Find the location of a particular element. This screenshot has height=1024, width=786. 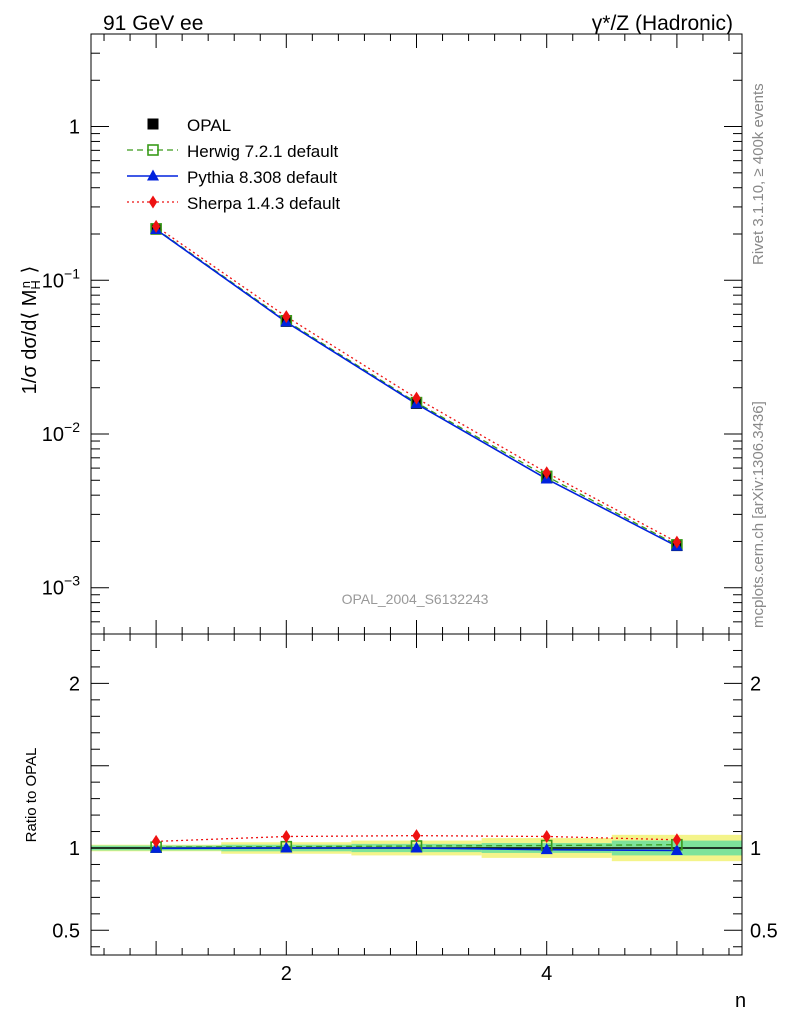

y-tick-exp: −2 is located at coordinates (72, 427).